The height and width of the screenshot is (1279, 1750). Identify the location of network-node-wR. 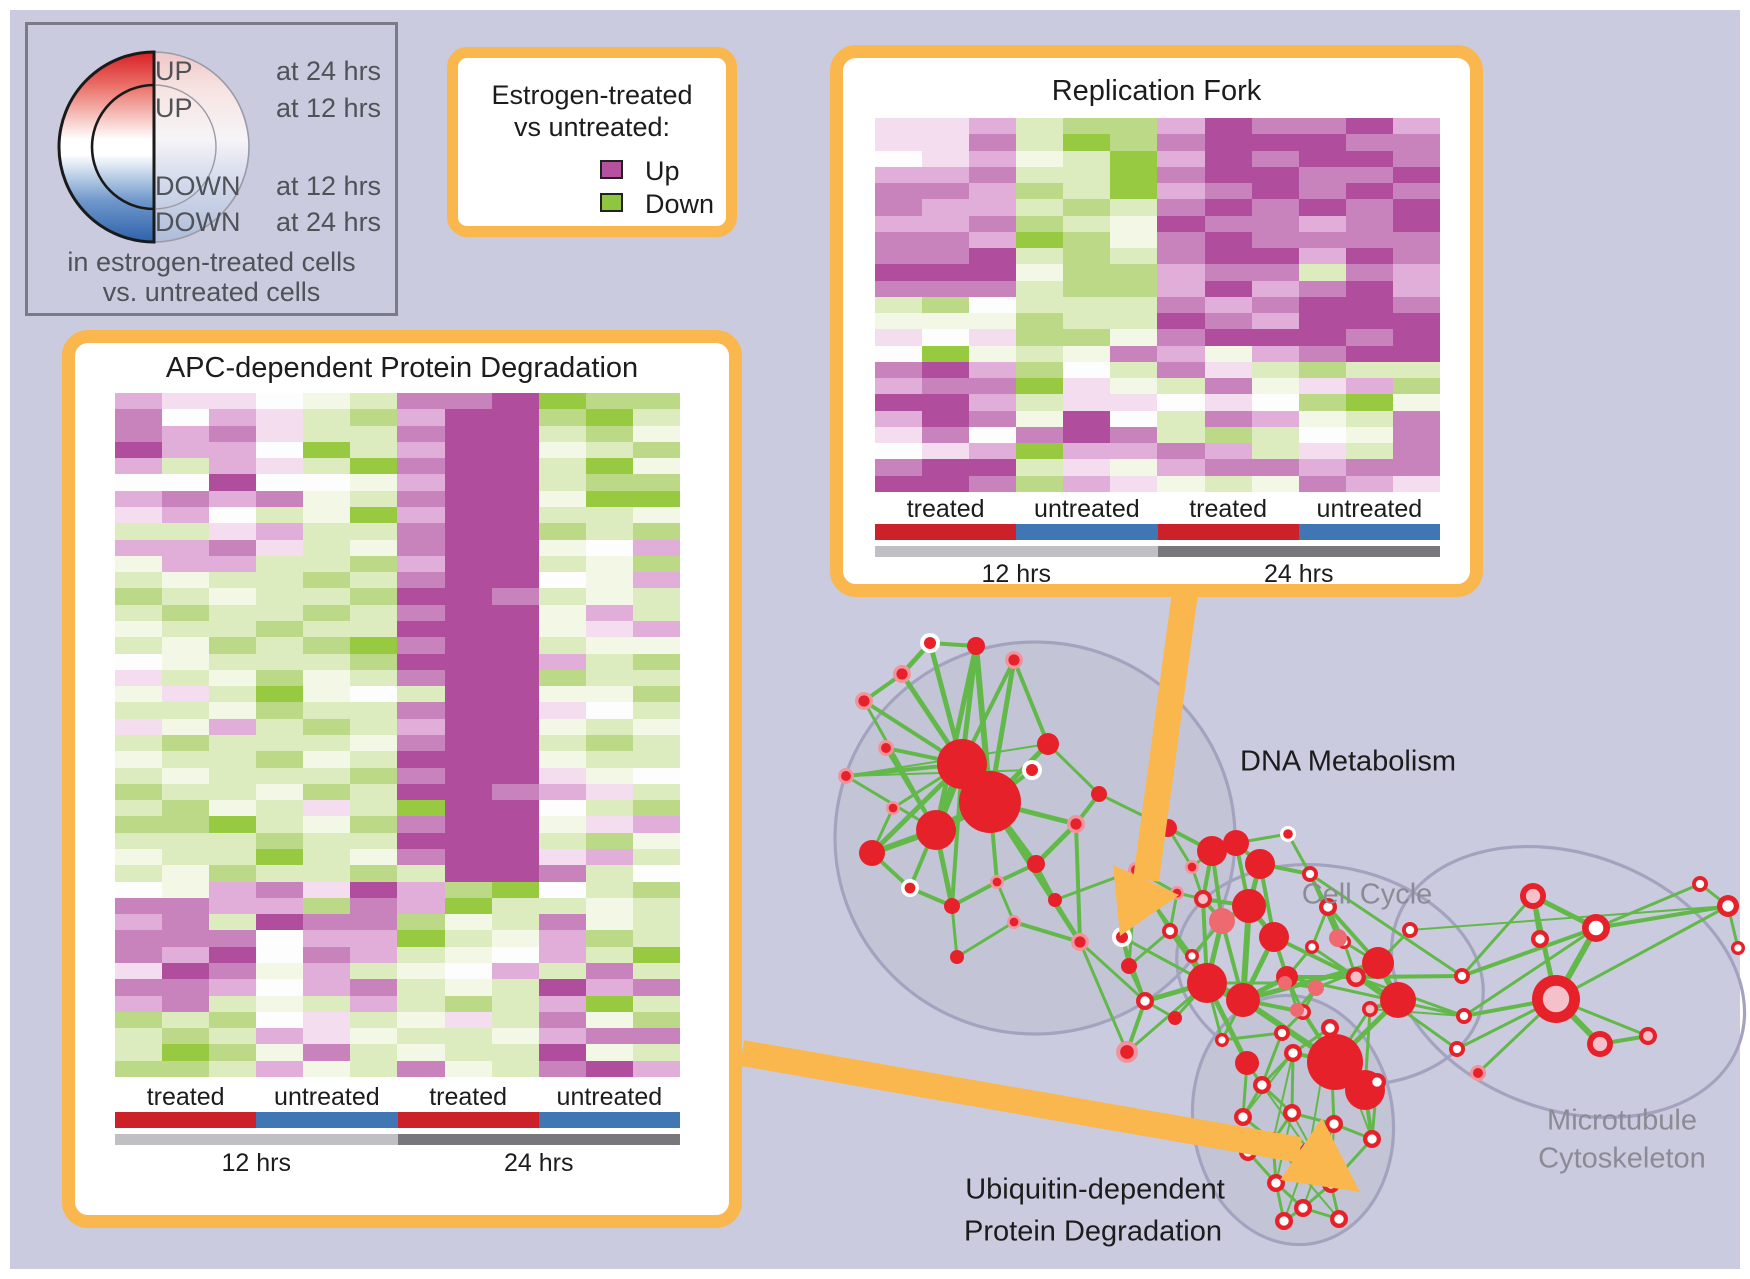
(1410, 930).